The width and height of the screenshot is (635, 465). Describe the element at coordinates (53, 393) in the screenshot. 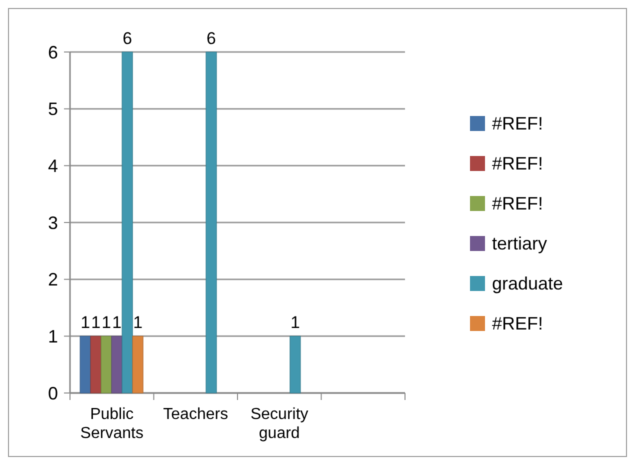

I see `y-tick-label: 0` at that location.